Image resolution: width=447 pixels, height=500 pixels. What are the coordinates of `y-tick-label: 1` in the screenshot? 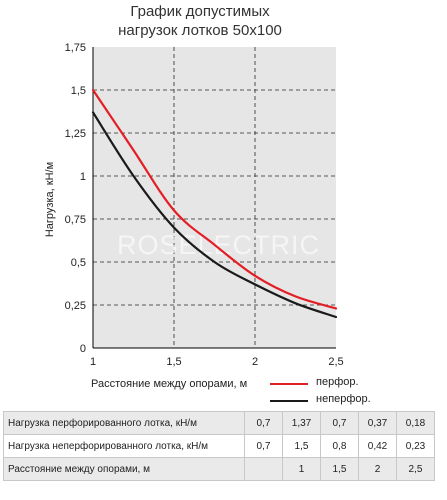 It's located at (83, 177).